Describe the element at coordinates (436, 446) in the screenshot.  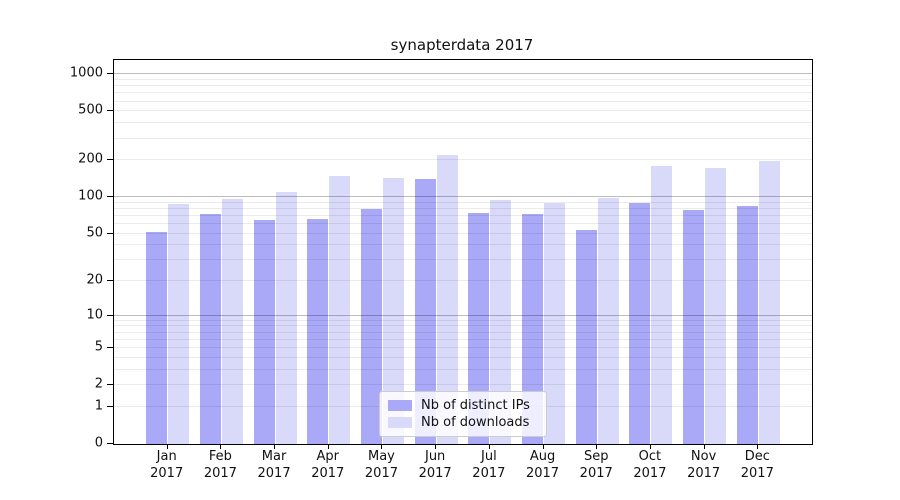
I see `x-tick-mark-jun` at that location.